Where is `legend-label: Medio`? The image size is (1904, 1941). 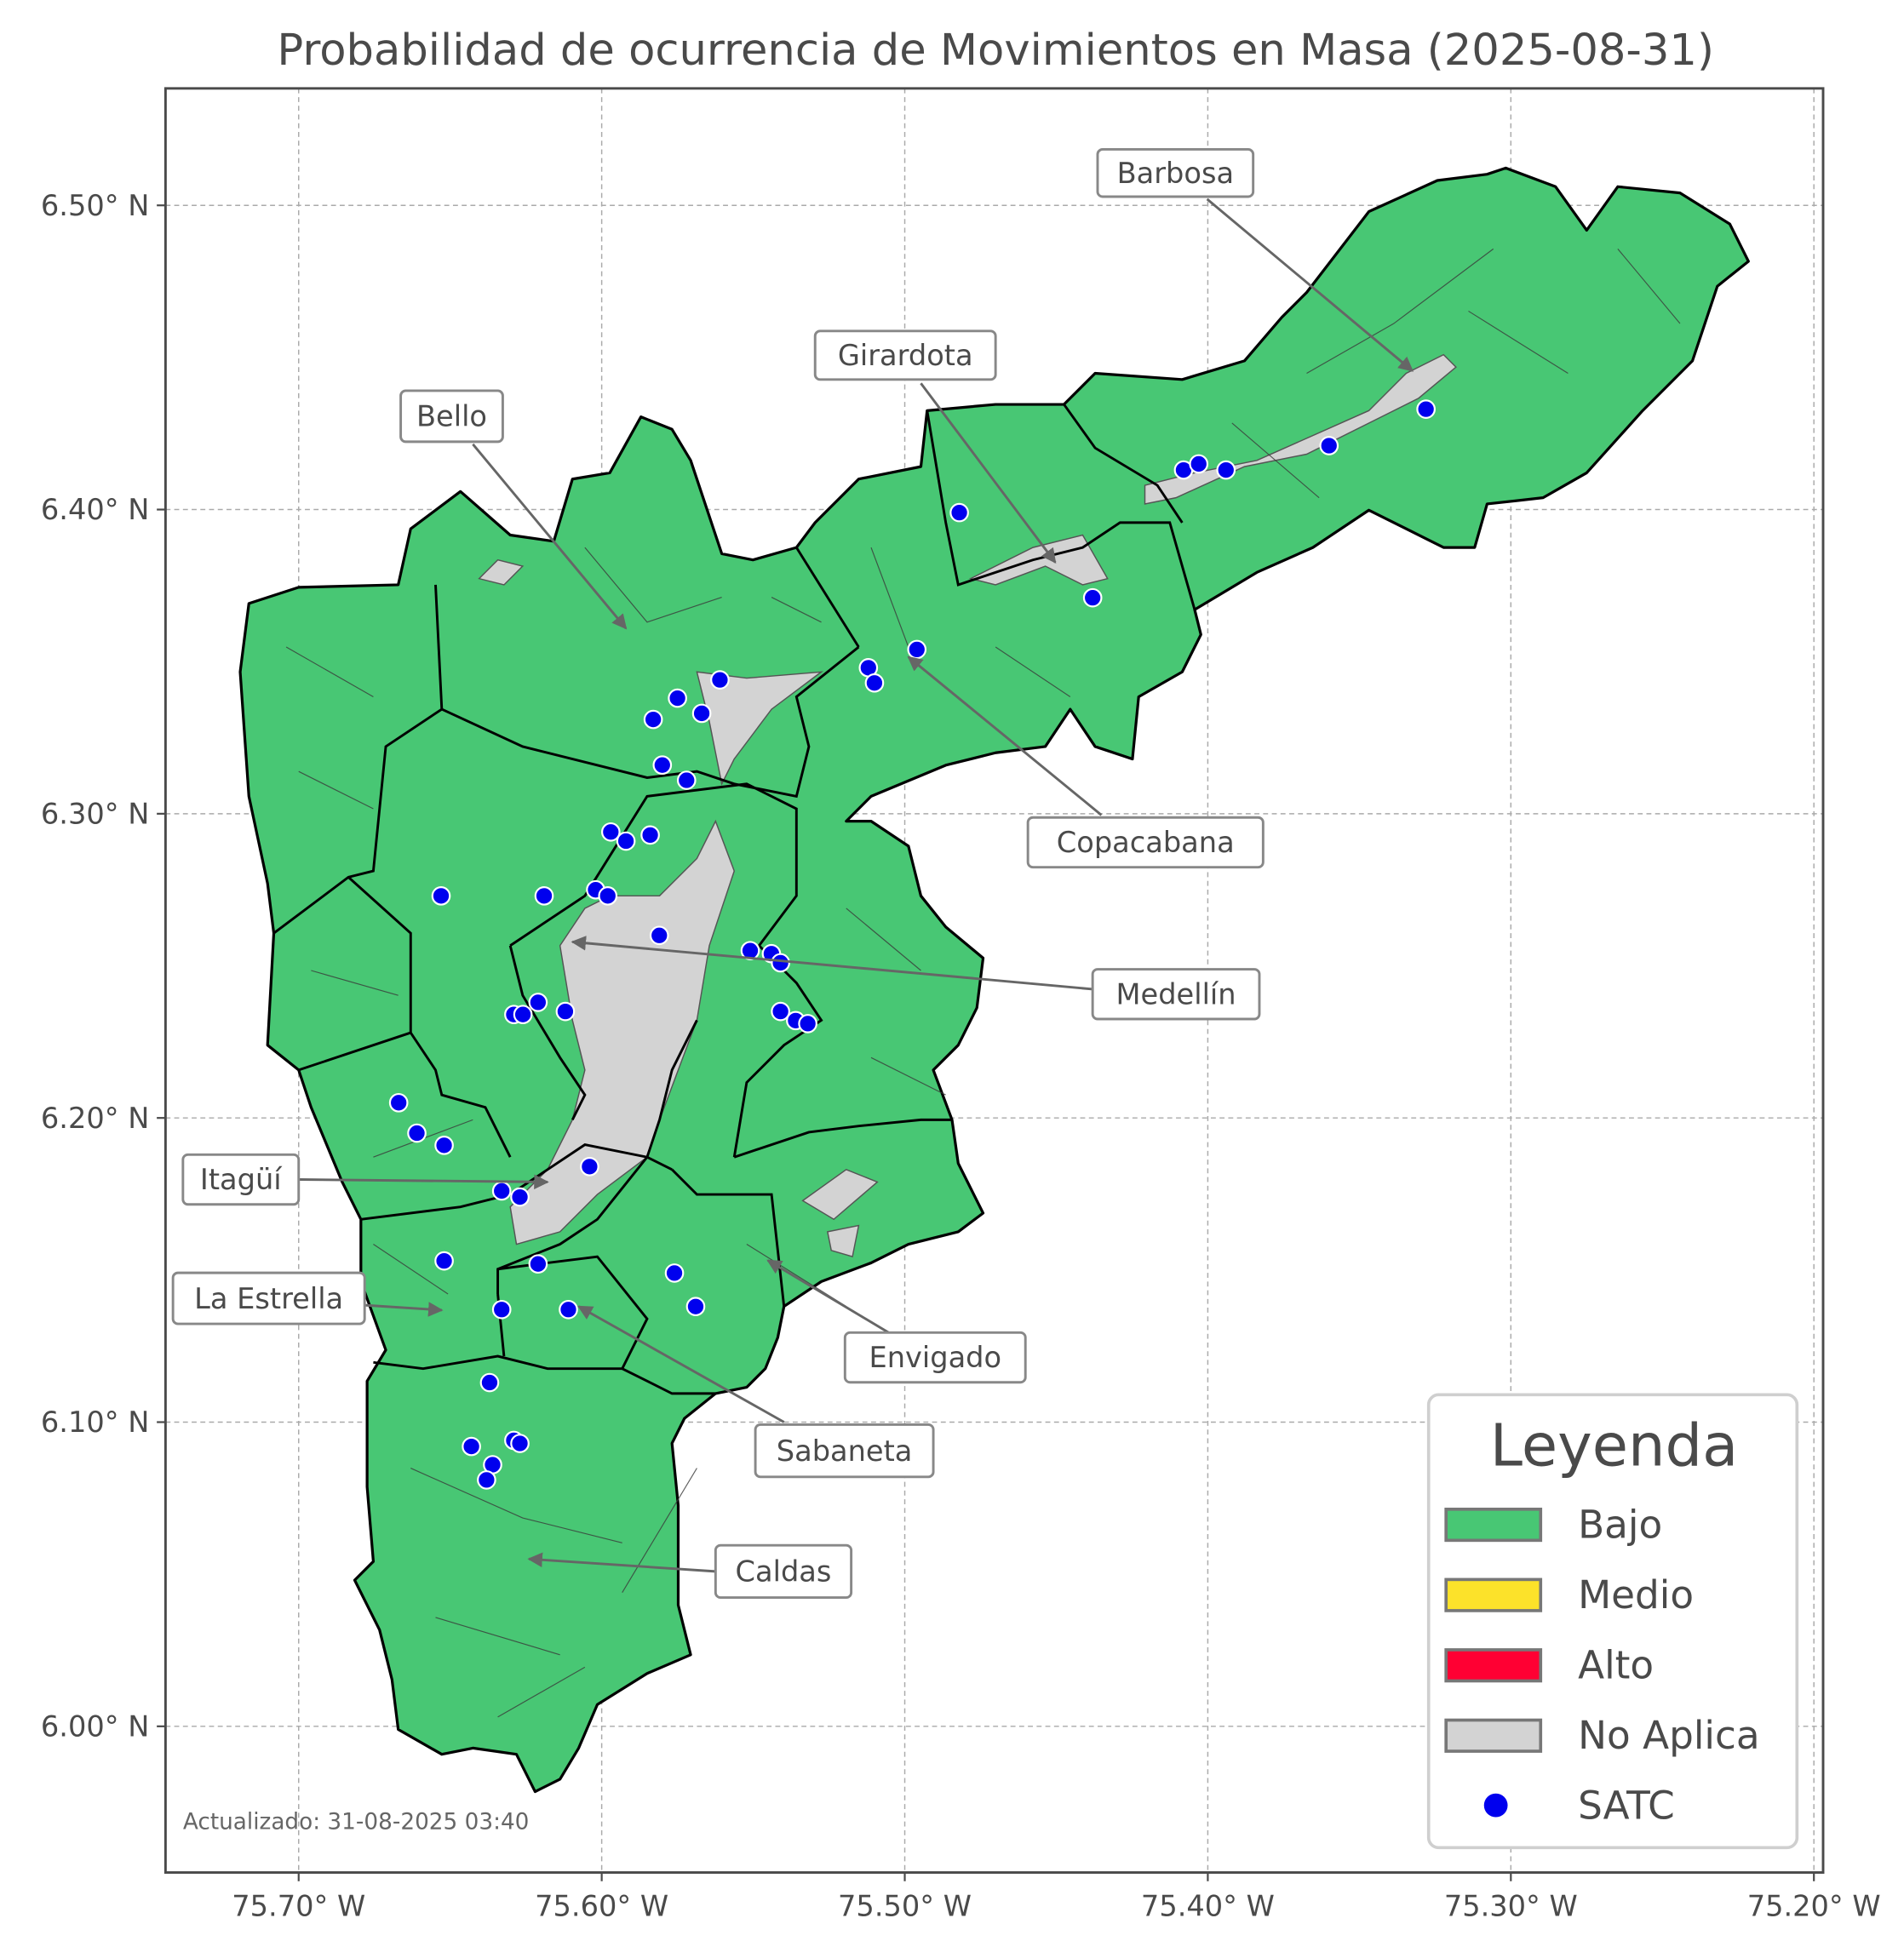
legend-label: Medio is located at coordinates (1636, 1595).